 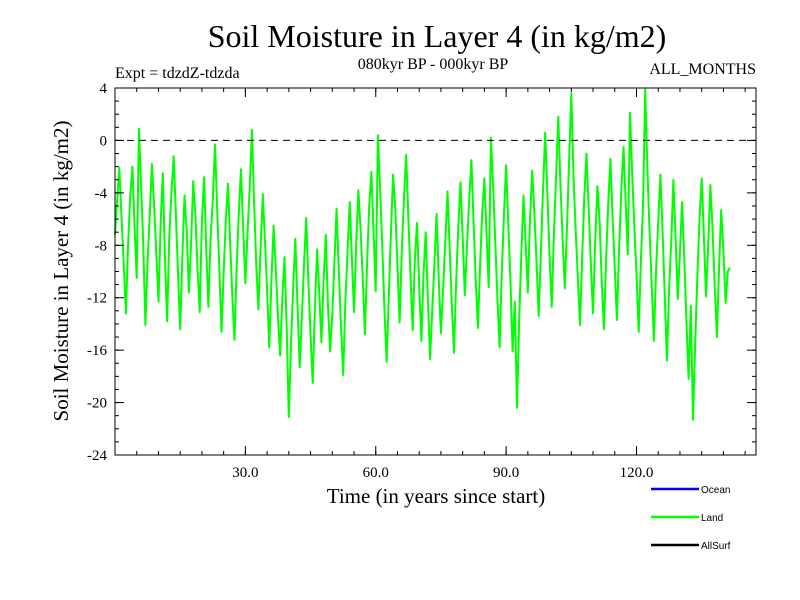 I want to click on y-tick-label: -16, so click(x=97, y=351).